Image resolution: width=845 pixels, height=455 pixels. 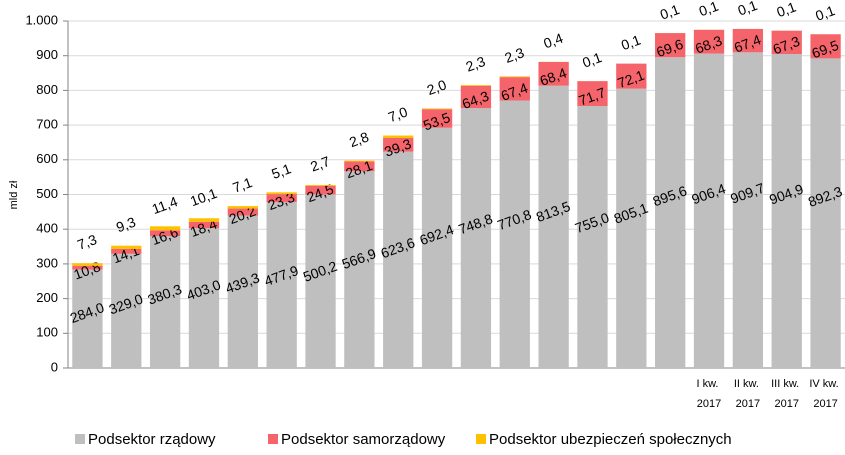 I want to click on x-tick-label: I kw. 2017, so click(x=708, y=394).